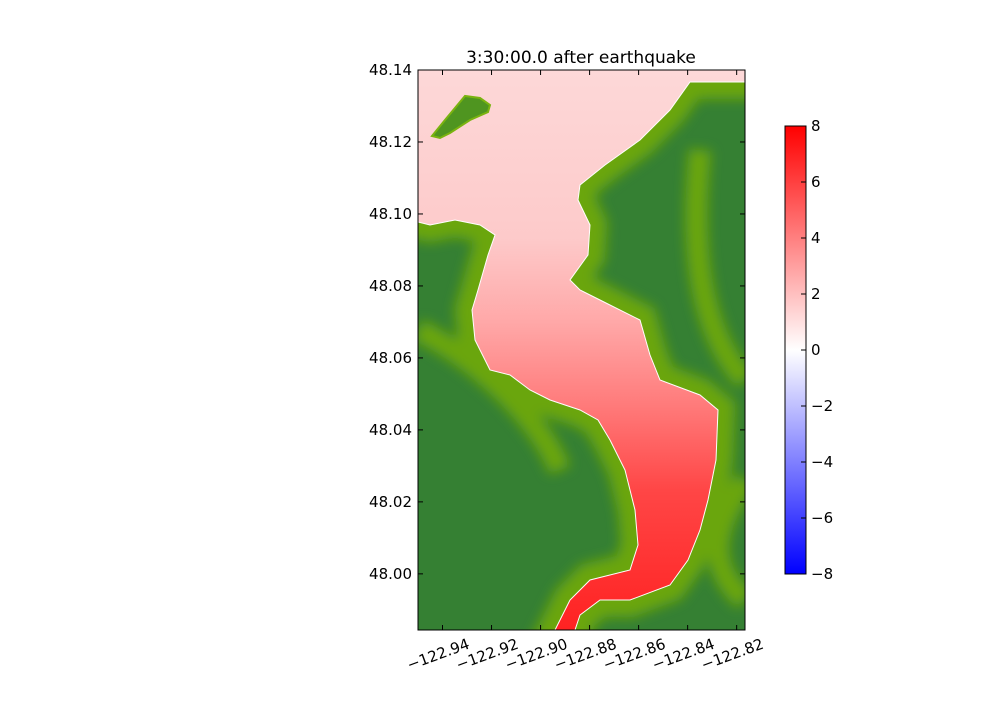 The image size is (1000, 704). I want to click on chart-title: 3:30:00.0 after earthquake, so click(581, 58).